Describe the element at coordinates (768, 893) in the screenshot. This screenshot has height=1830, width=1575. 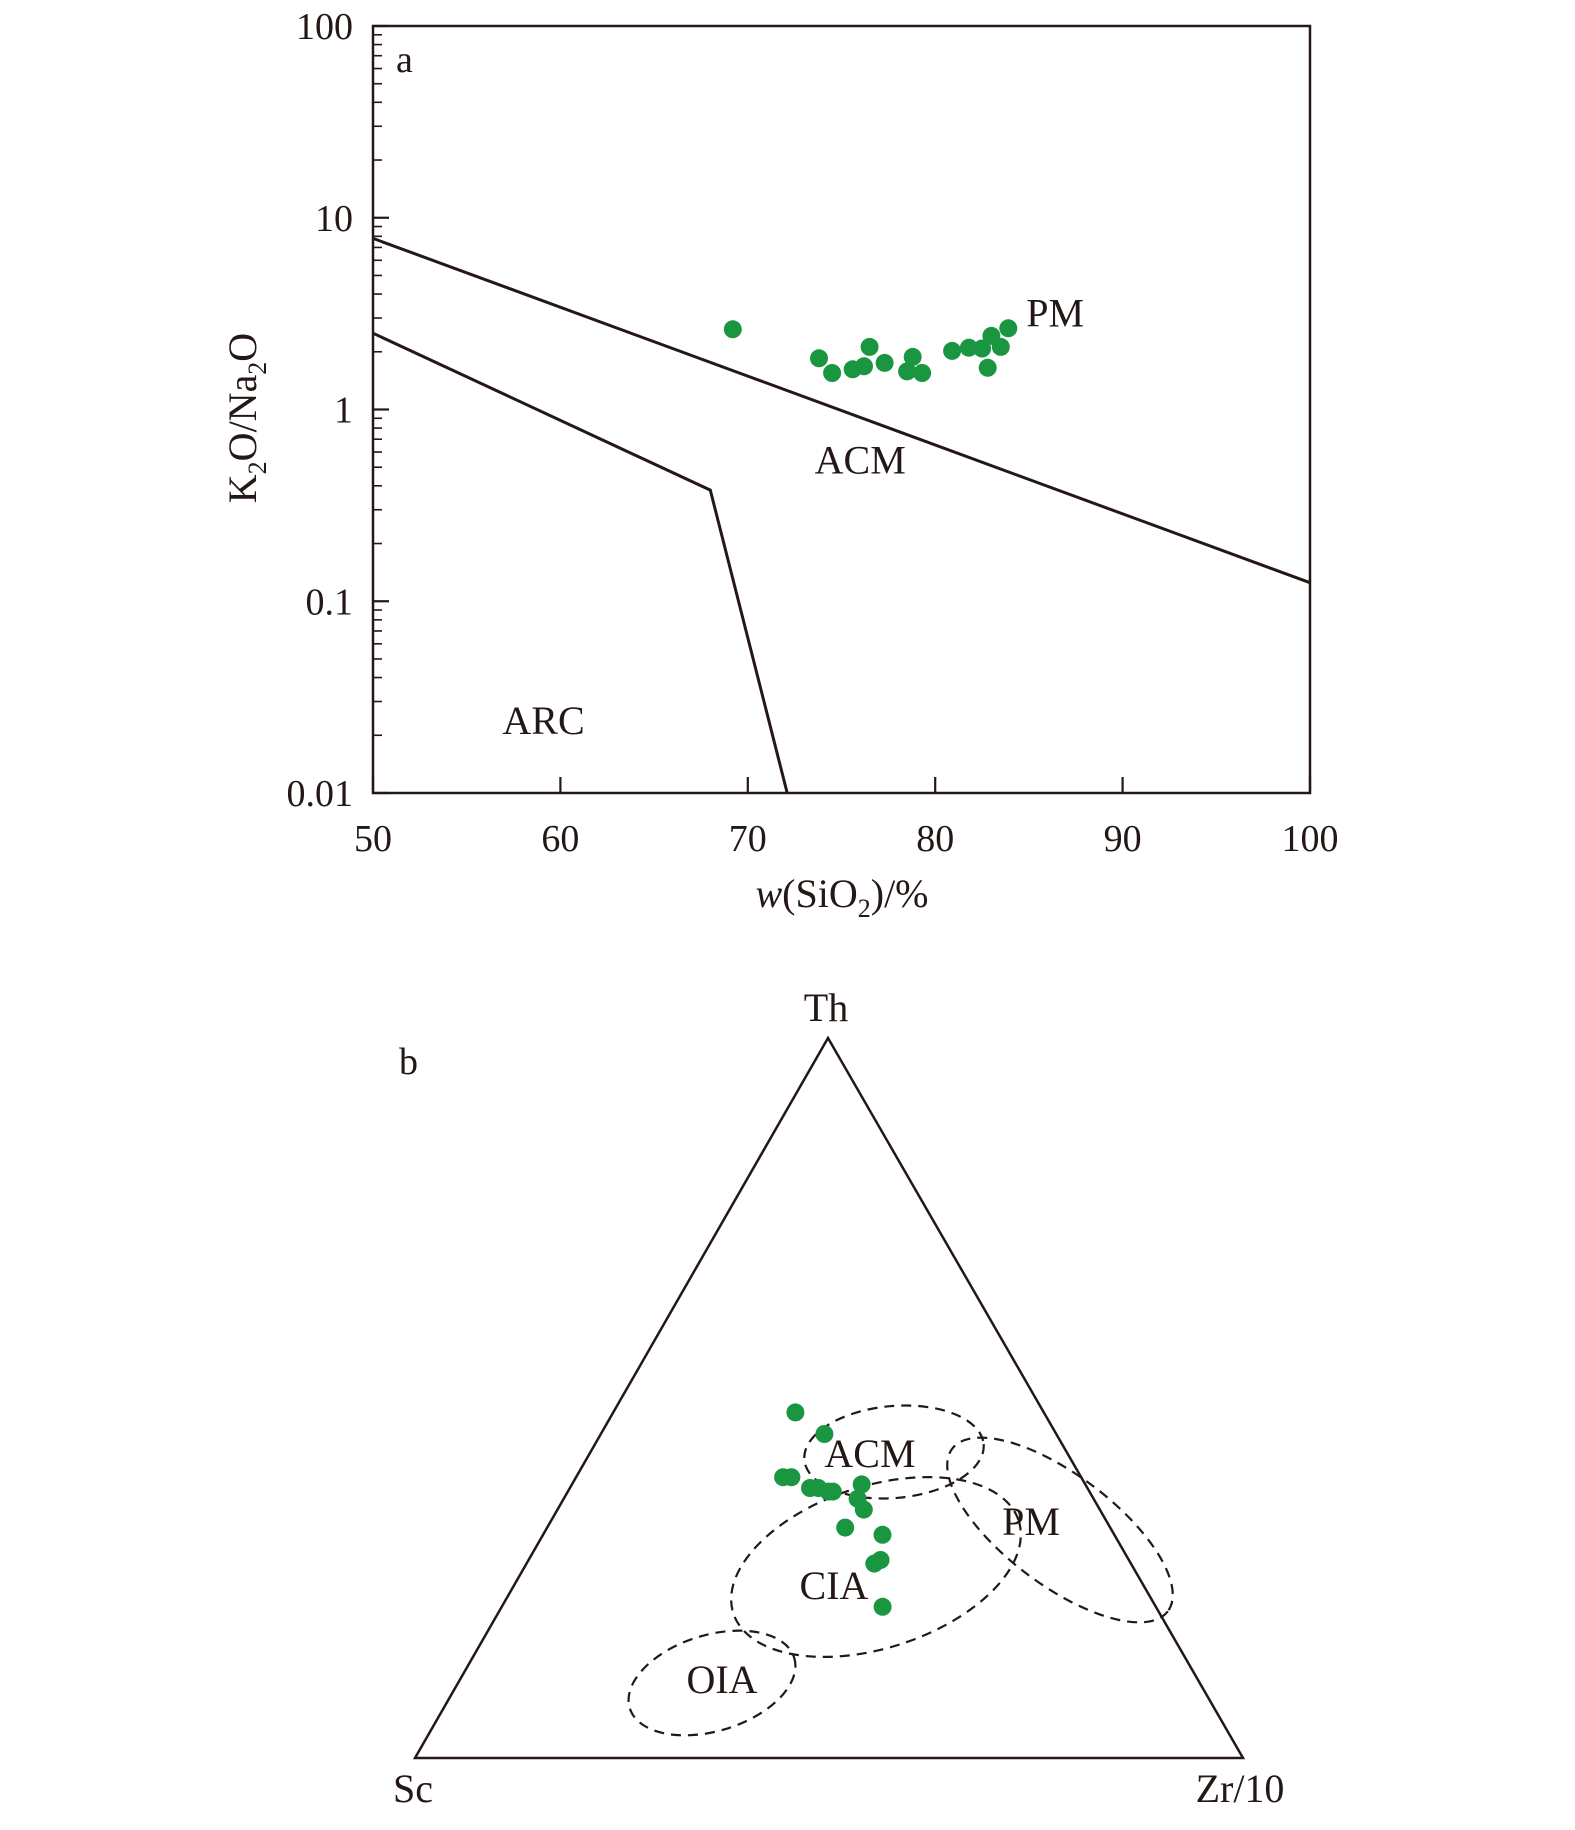
I see `x-axis-title-italic: w` at that location.